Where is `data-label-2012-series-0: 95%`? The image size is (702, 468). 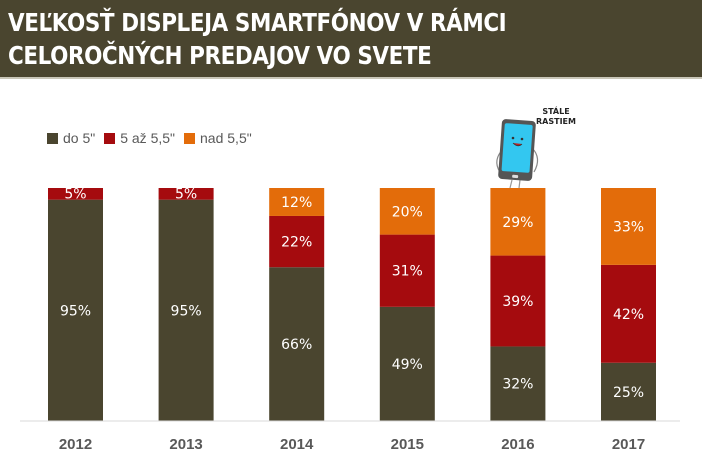
data-label-2012-series-0: 95% is located at coordinates (75, 311).